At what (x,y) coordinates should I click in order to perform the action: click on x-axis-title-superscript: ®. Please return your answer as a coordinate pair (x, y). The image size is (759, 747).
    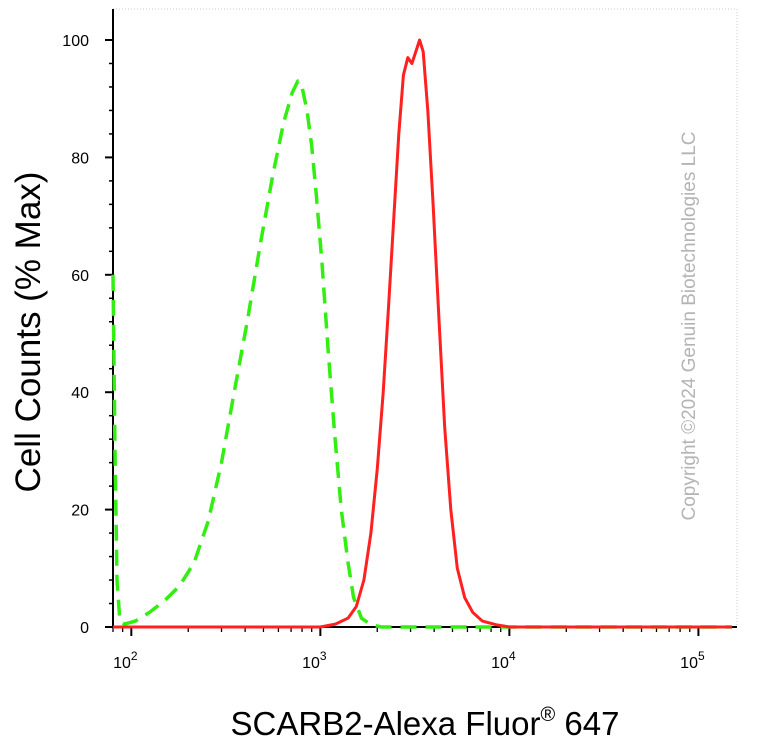
    Looking at the image, I should click on (547, 715).